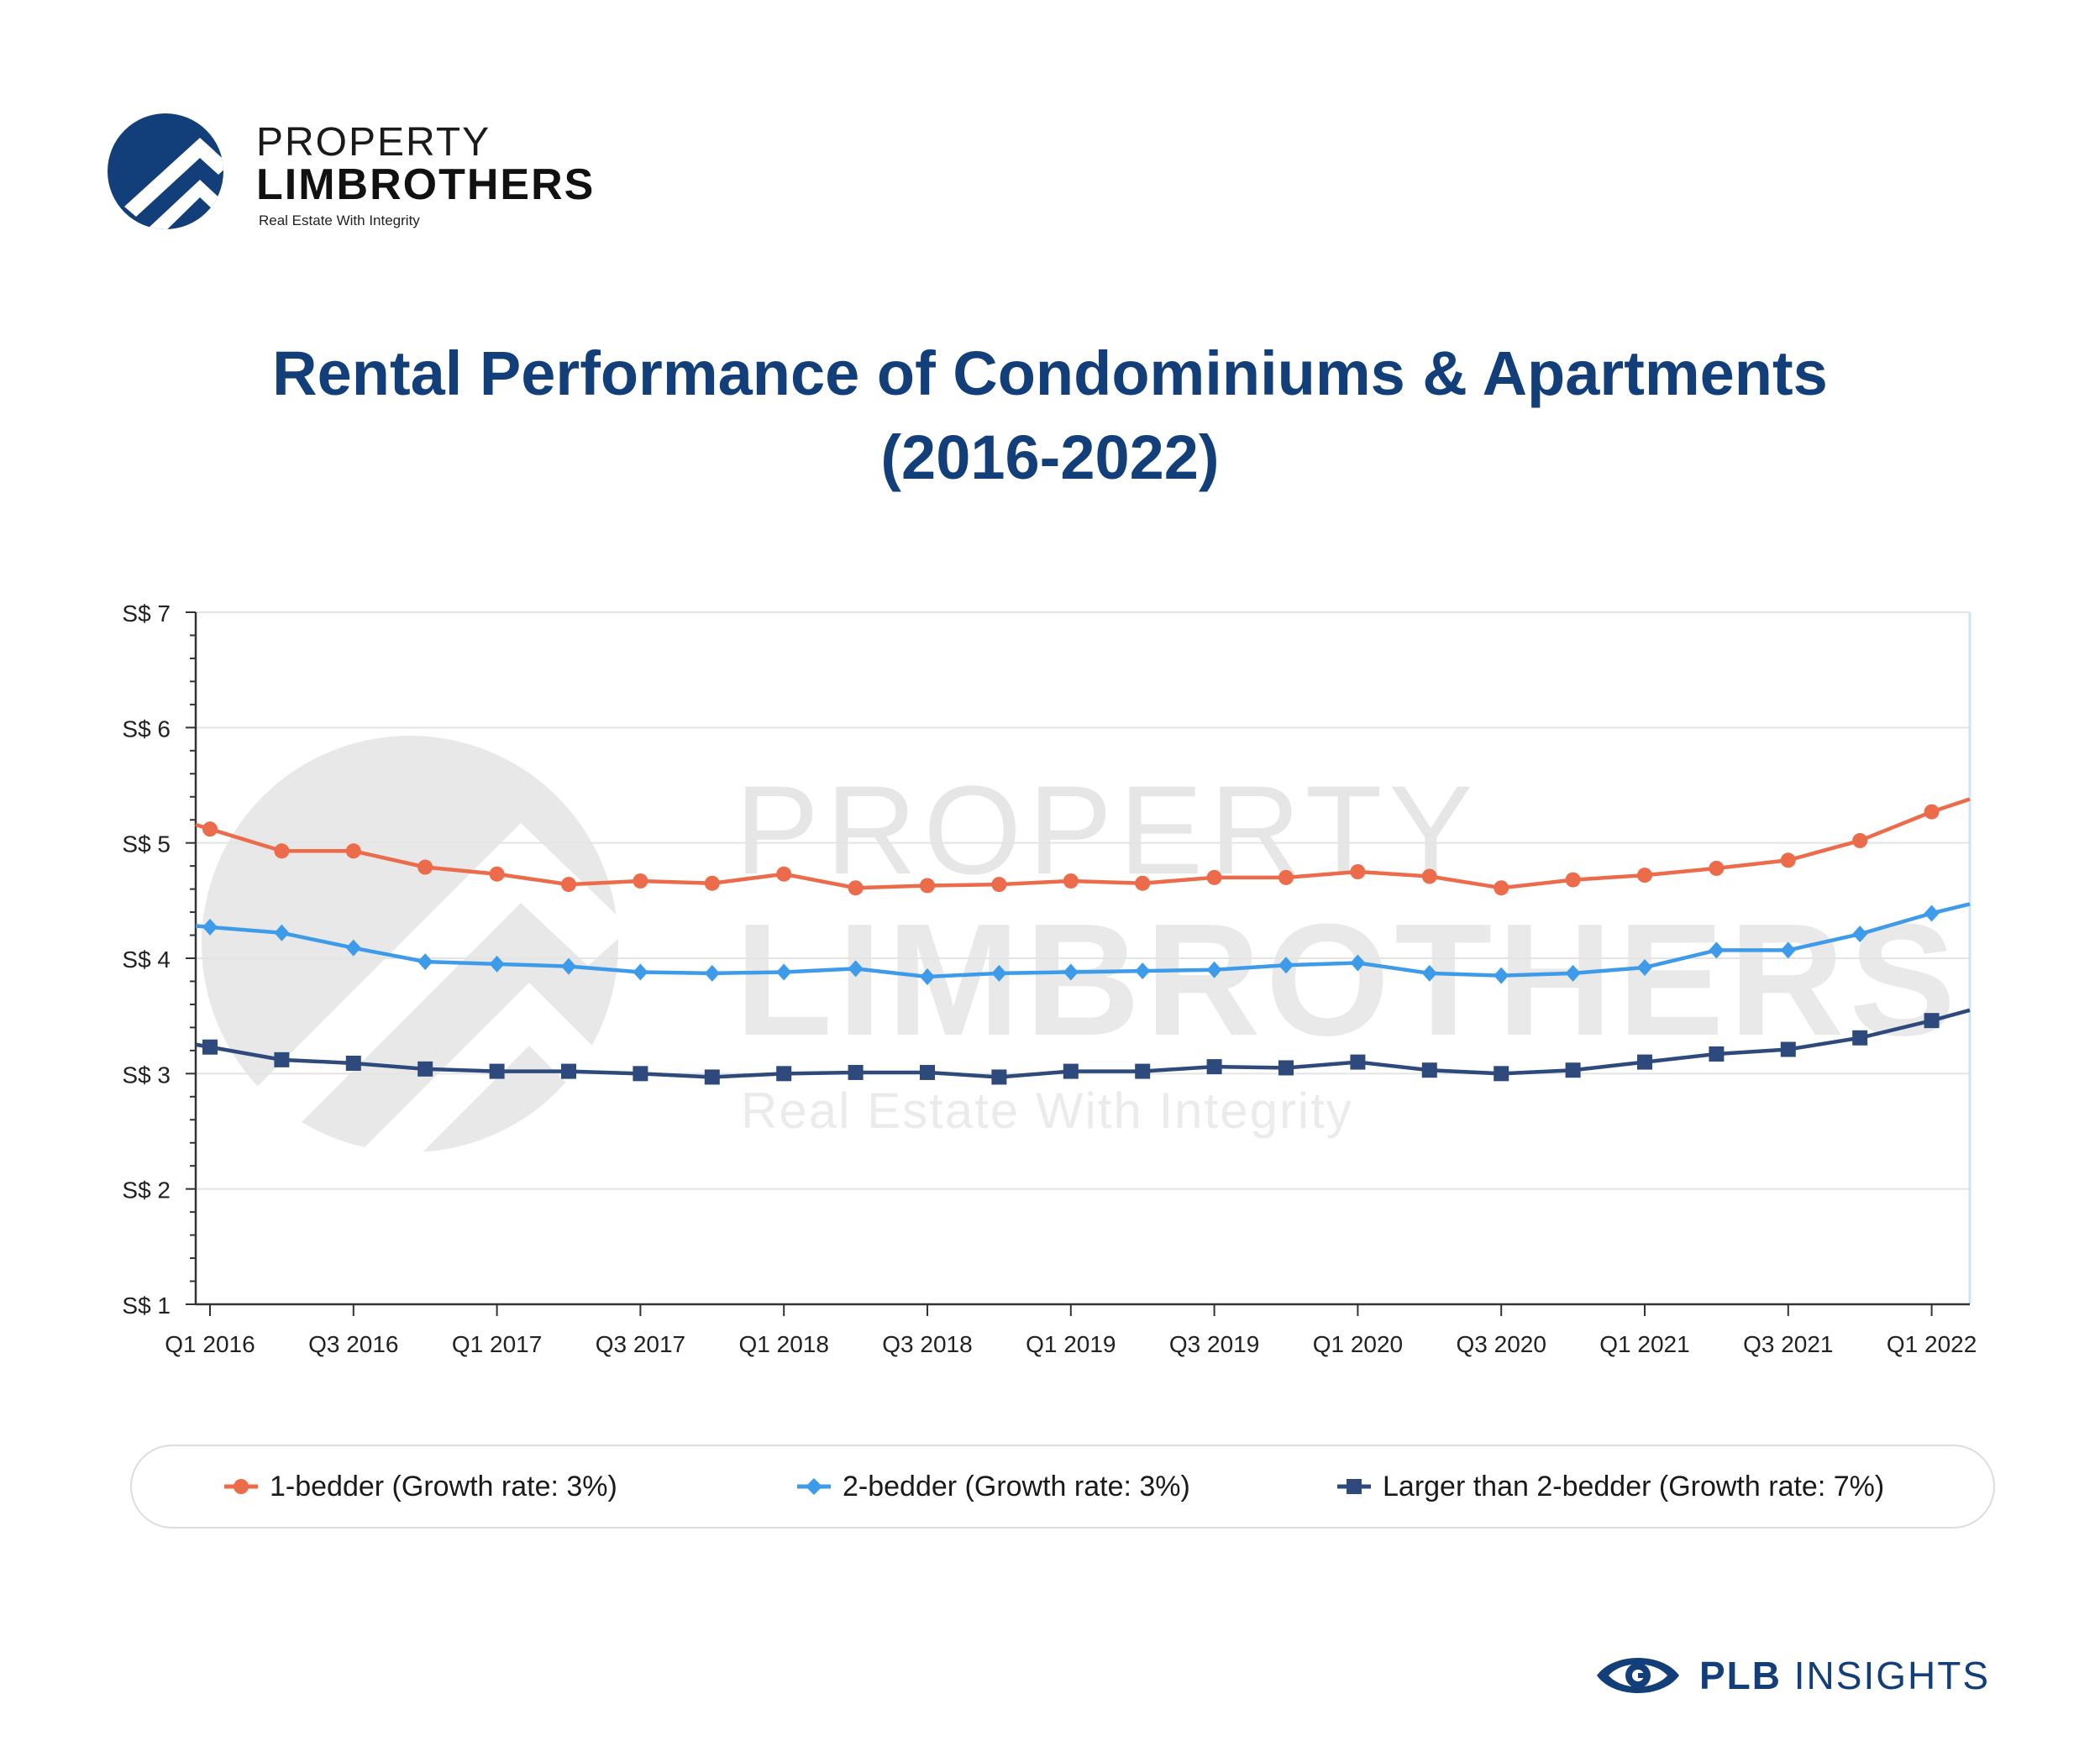  What do you see at coordinates (1740, 1675) in the screenshot?
I see `footer-brand-bold: PLB` at bounding box center [1740, 1675].